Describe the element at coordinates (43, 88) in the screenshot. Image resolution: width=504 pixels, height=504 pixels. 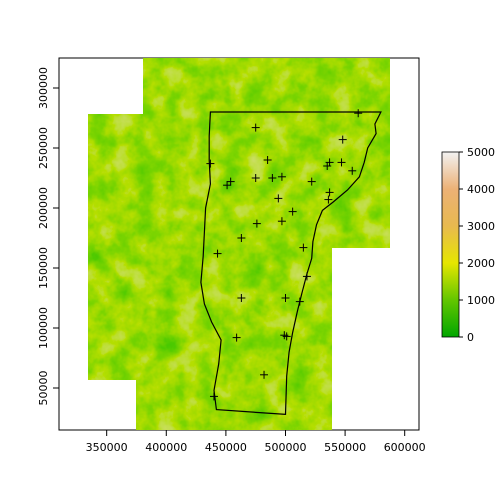
I see `y-tick-label: 300000` at that location.